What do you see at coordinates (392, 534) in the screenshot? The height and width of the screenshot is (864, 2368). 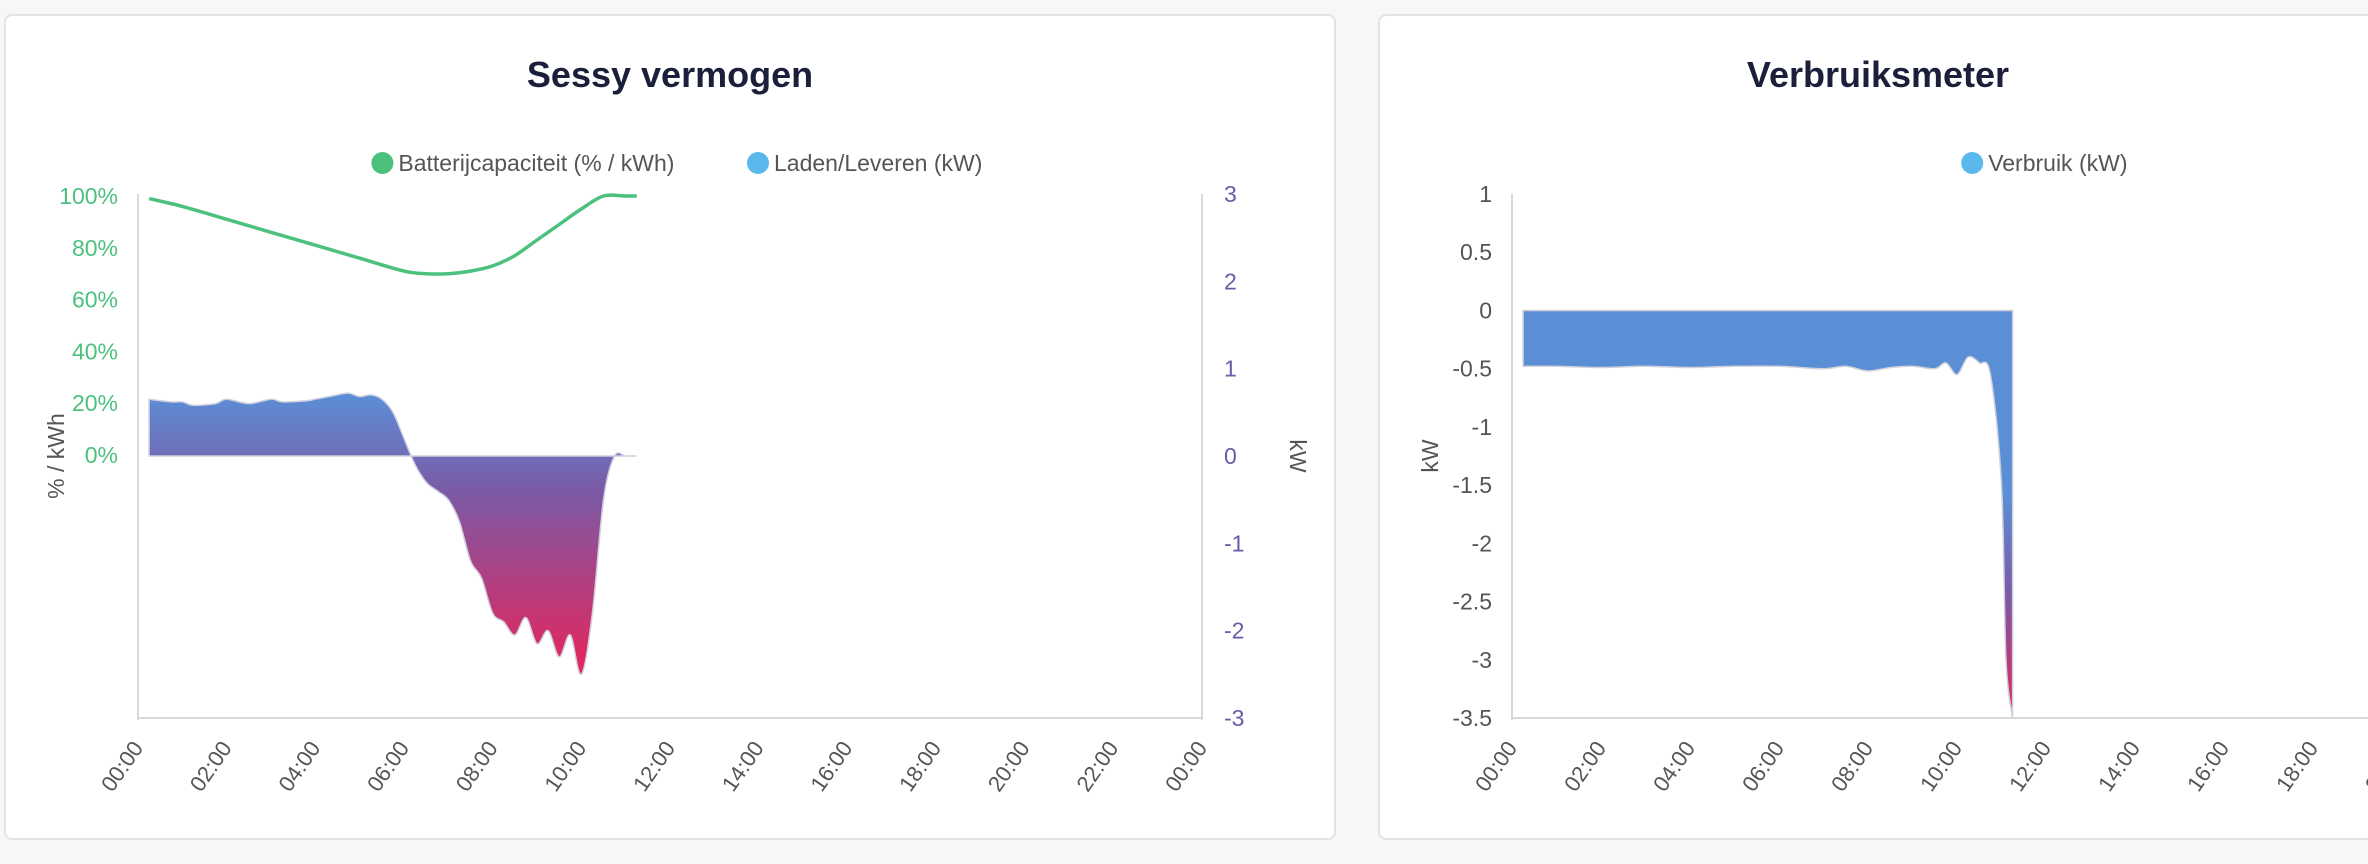 I see `series-area-laden-leveren` at bounding box center [392, 534].